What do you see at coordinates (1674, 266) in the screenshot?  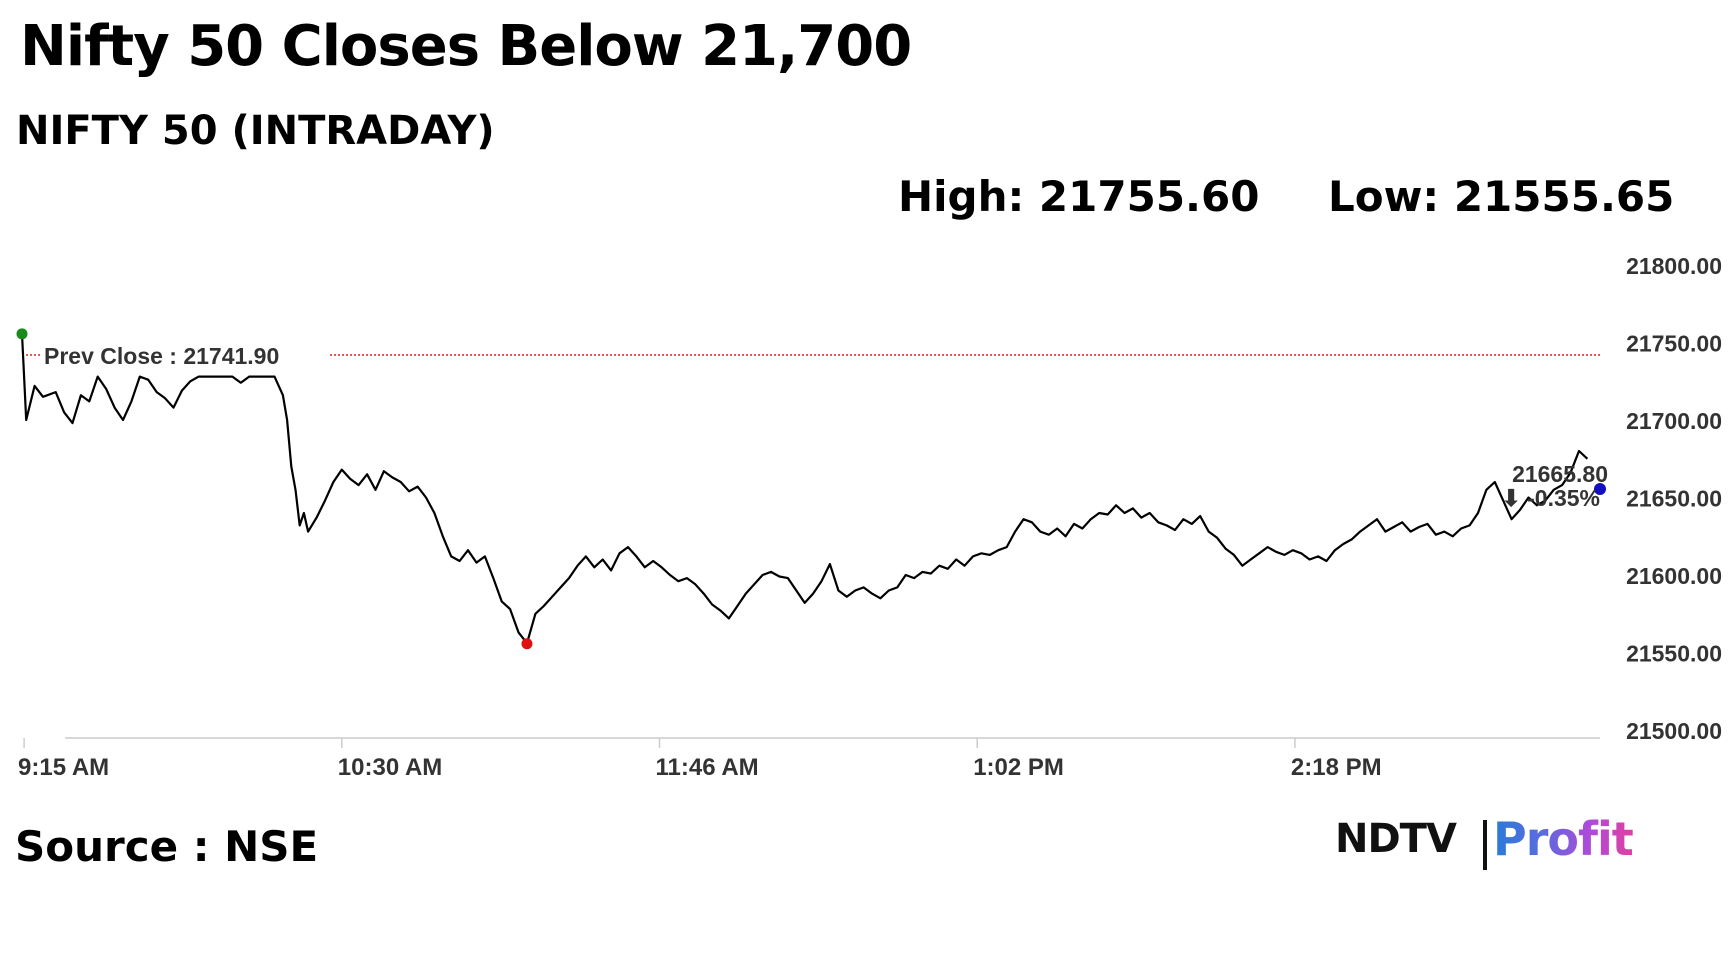 I see `y-tick-label: 21800.00` at bounding box center [1674, 266].